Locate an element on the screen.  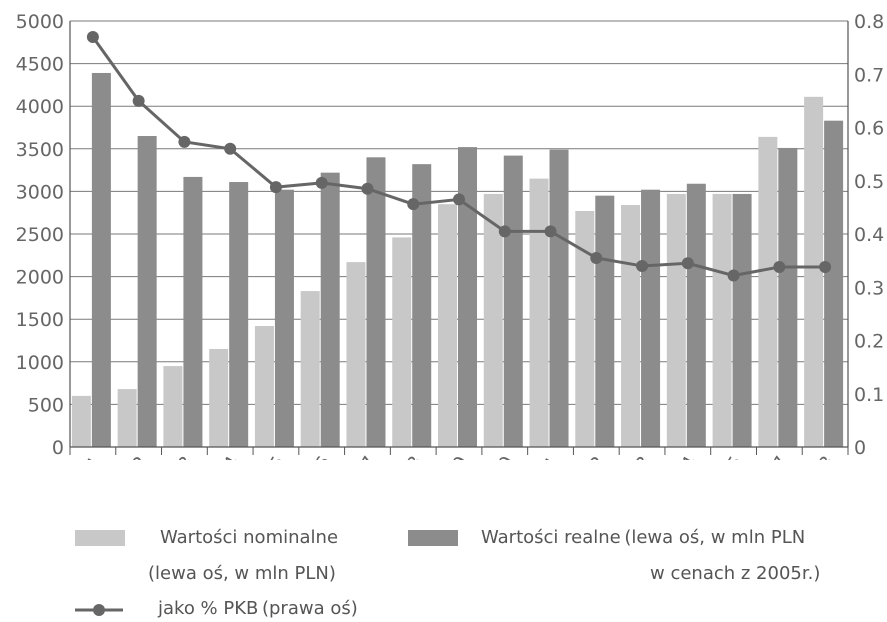
y-right-tick-label: 0.5 is located at coordinates (869, 182).